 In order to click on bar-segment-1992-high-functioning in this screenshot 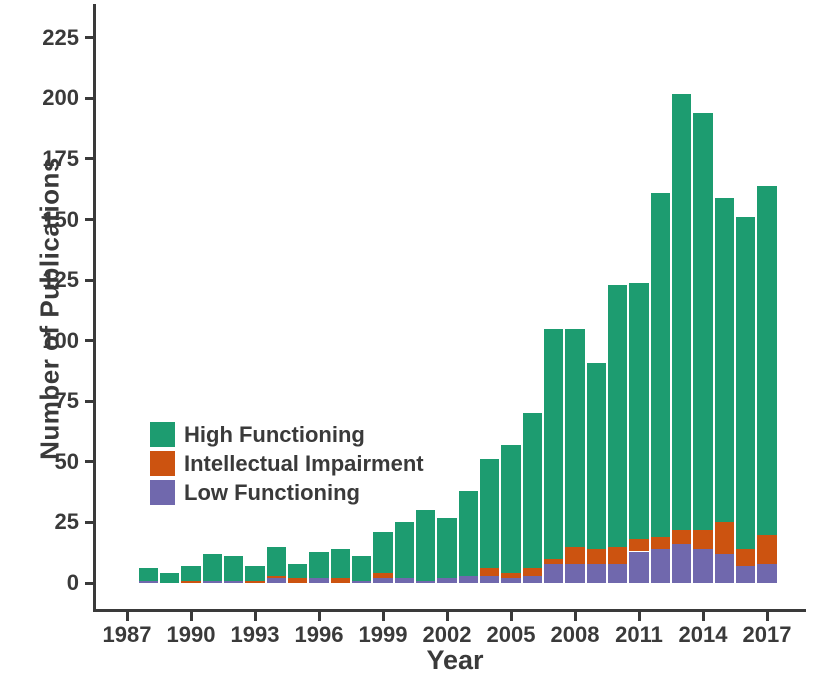, I will do `click(233, 568)`.